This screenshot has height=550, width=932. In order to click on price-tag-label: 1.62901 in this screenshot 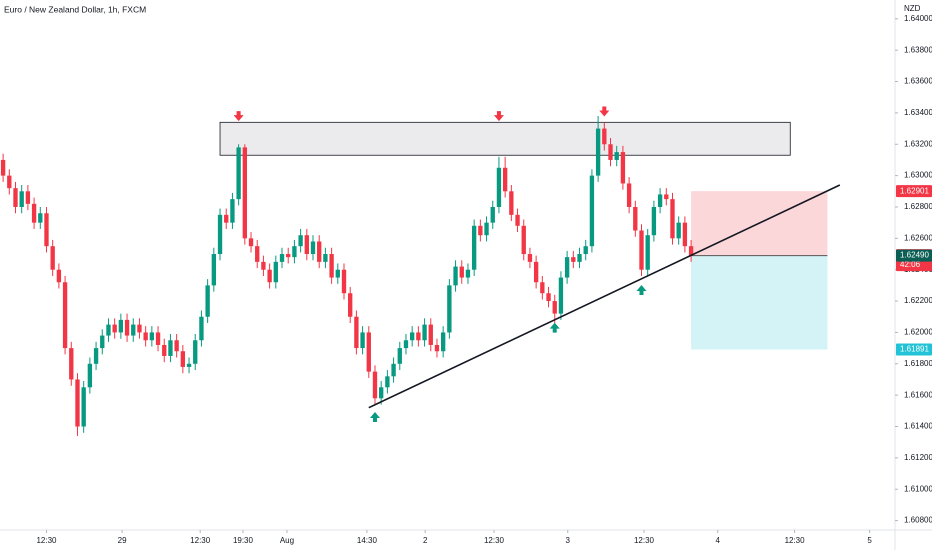, I will do `click(914, 190)`.